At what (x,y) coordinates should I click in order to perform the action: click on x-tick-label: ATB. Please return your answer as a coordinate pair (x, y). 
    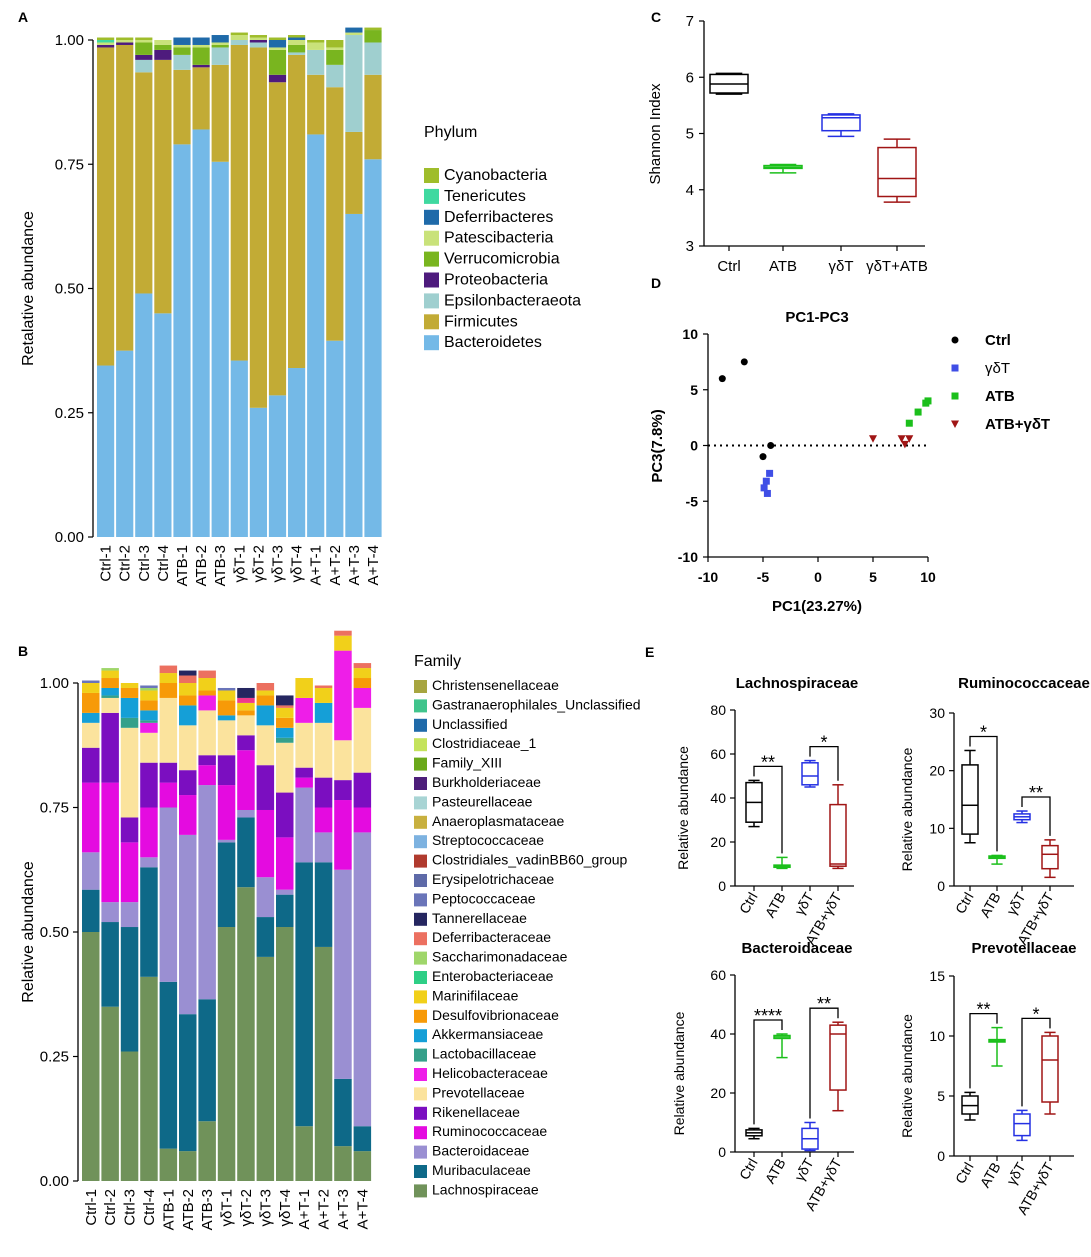
    Looking at the image, I should click on (990, 1175).